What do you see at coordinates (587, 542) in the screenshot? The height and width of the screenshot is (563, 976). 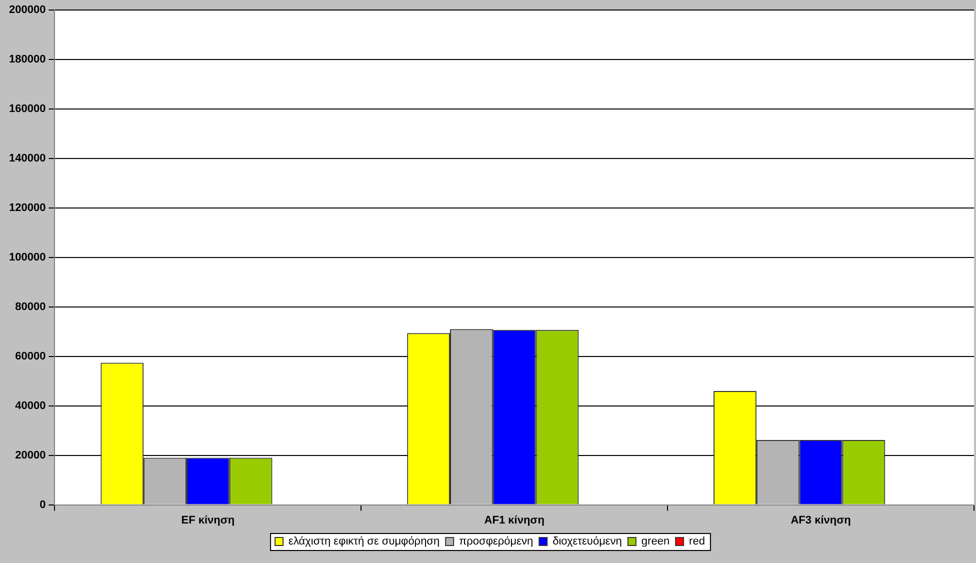 I see `legend-label: διοχετευόμενη` at bounding box center [587, 542].